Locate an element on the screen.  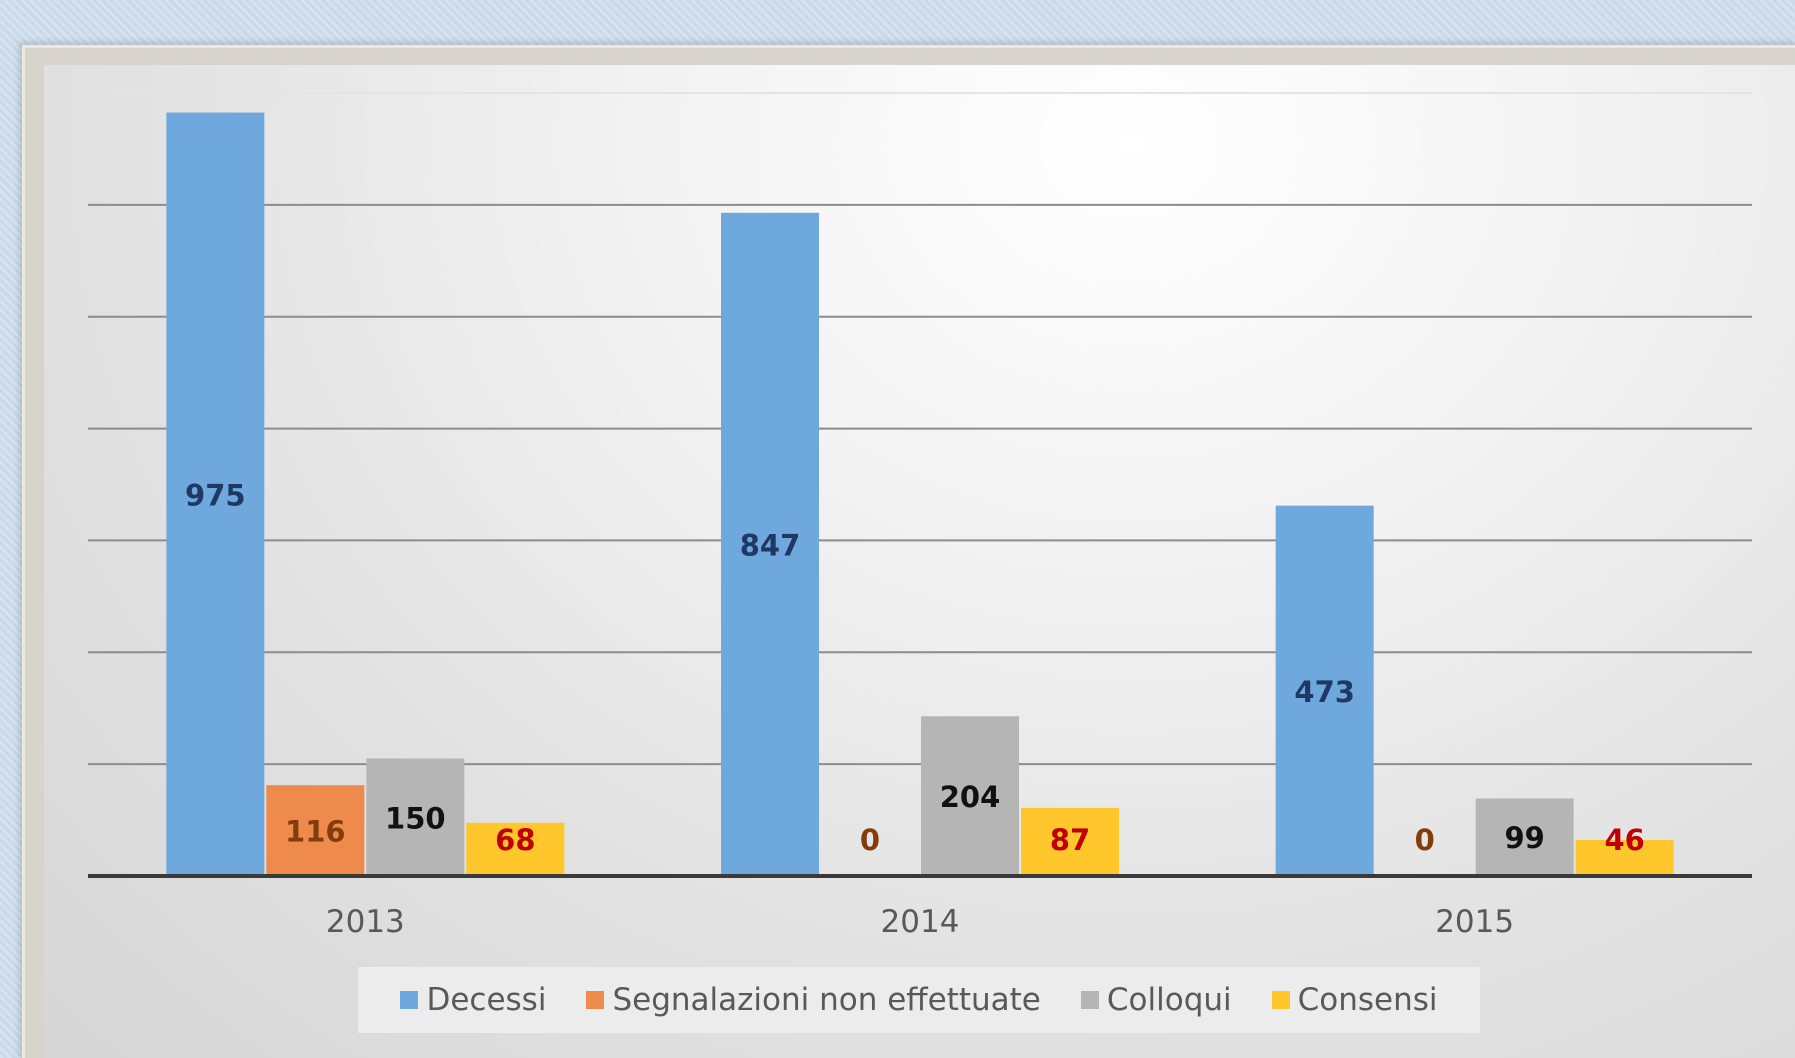
data-label: 87 is located at coordinates (1070, 840).